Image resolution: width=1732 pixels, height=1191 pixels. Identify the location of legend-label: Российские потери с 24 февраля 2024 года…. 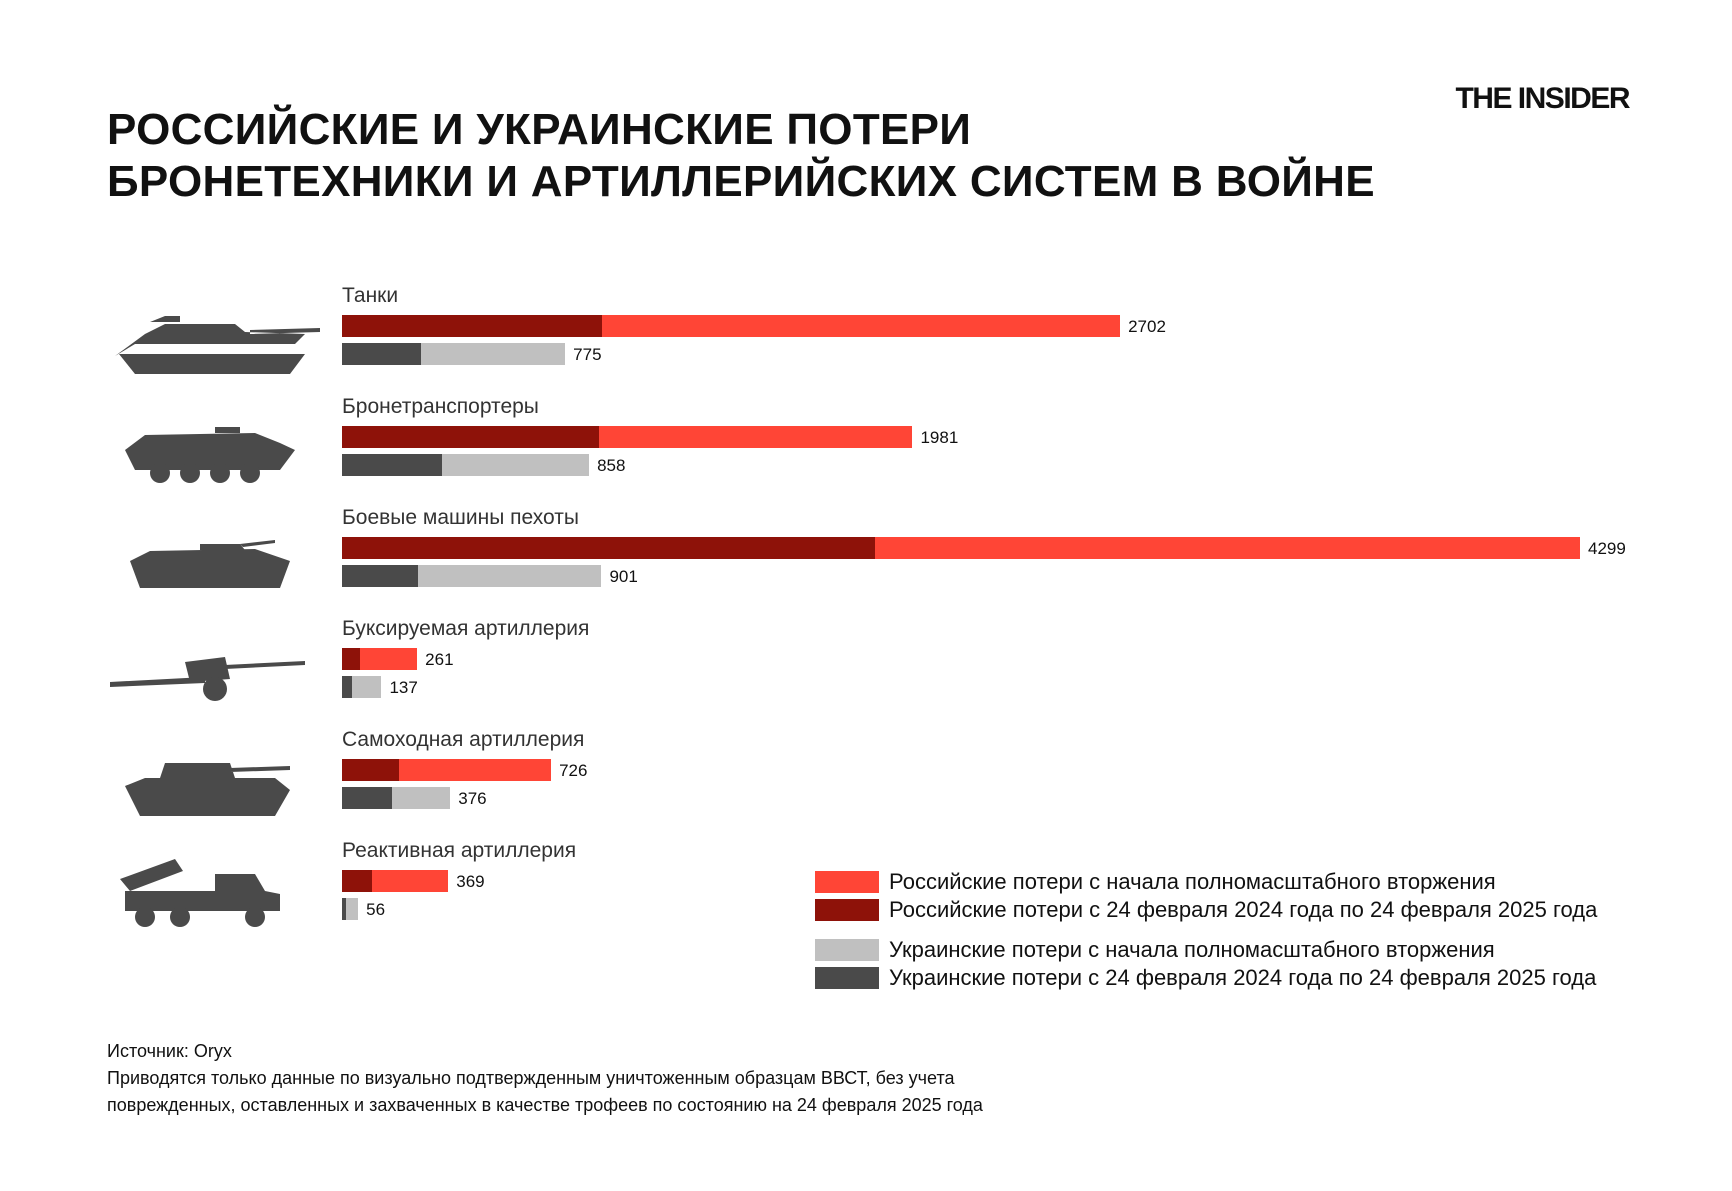
(1243, 909).